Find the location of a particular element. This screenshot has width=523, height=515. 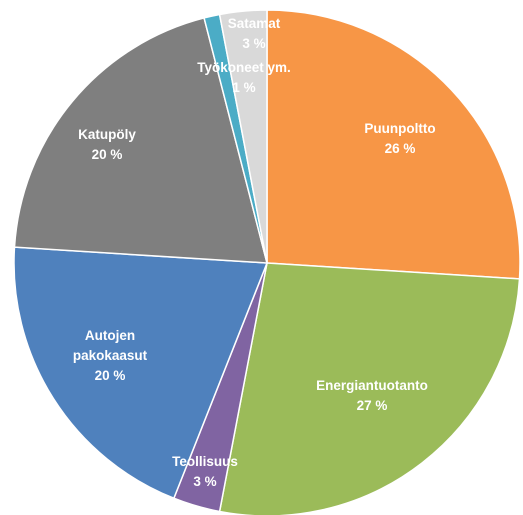

data-label-name: Satamat is located at coordinates (254, 23).